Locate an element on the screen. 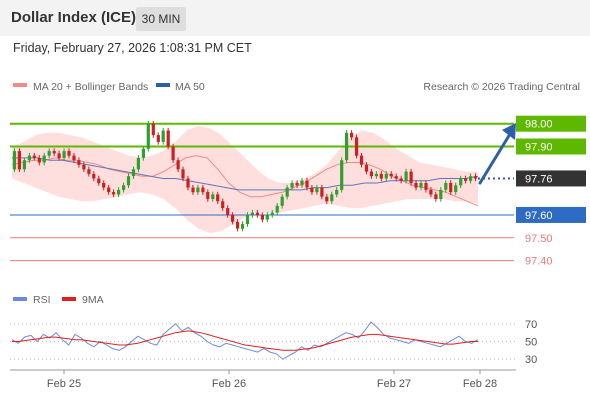 This screenshot has width=590, height=400. rsi-tick-label: 50 is located at coordinates (531, 343).